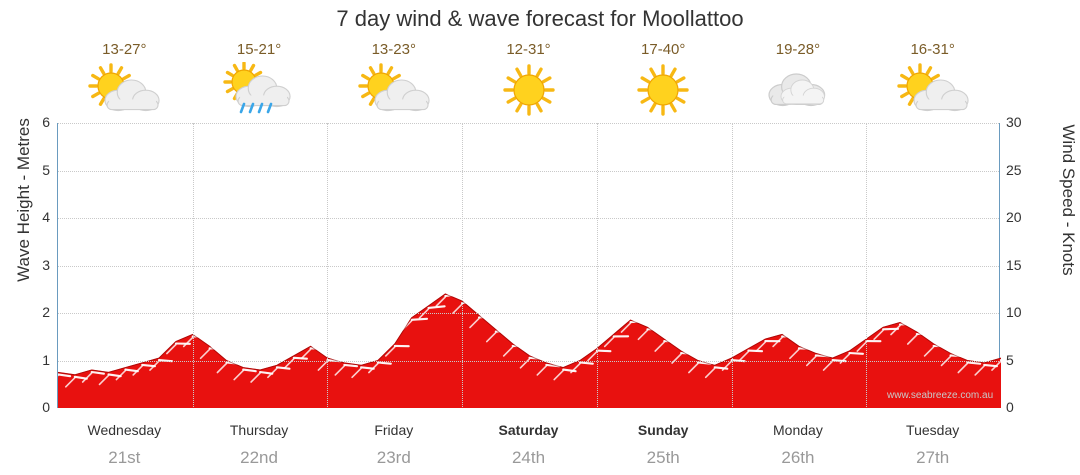  What do you see at coordinates (1014, 264) in the screenshot?
I see `y-tick-right: 15` at bounding box center [1014, 264].